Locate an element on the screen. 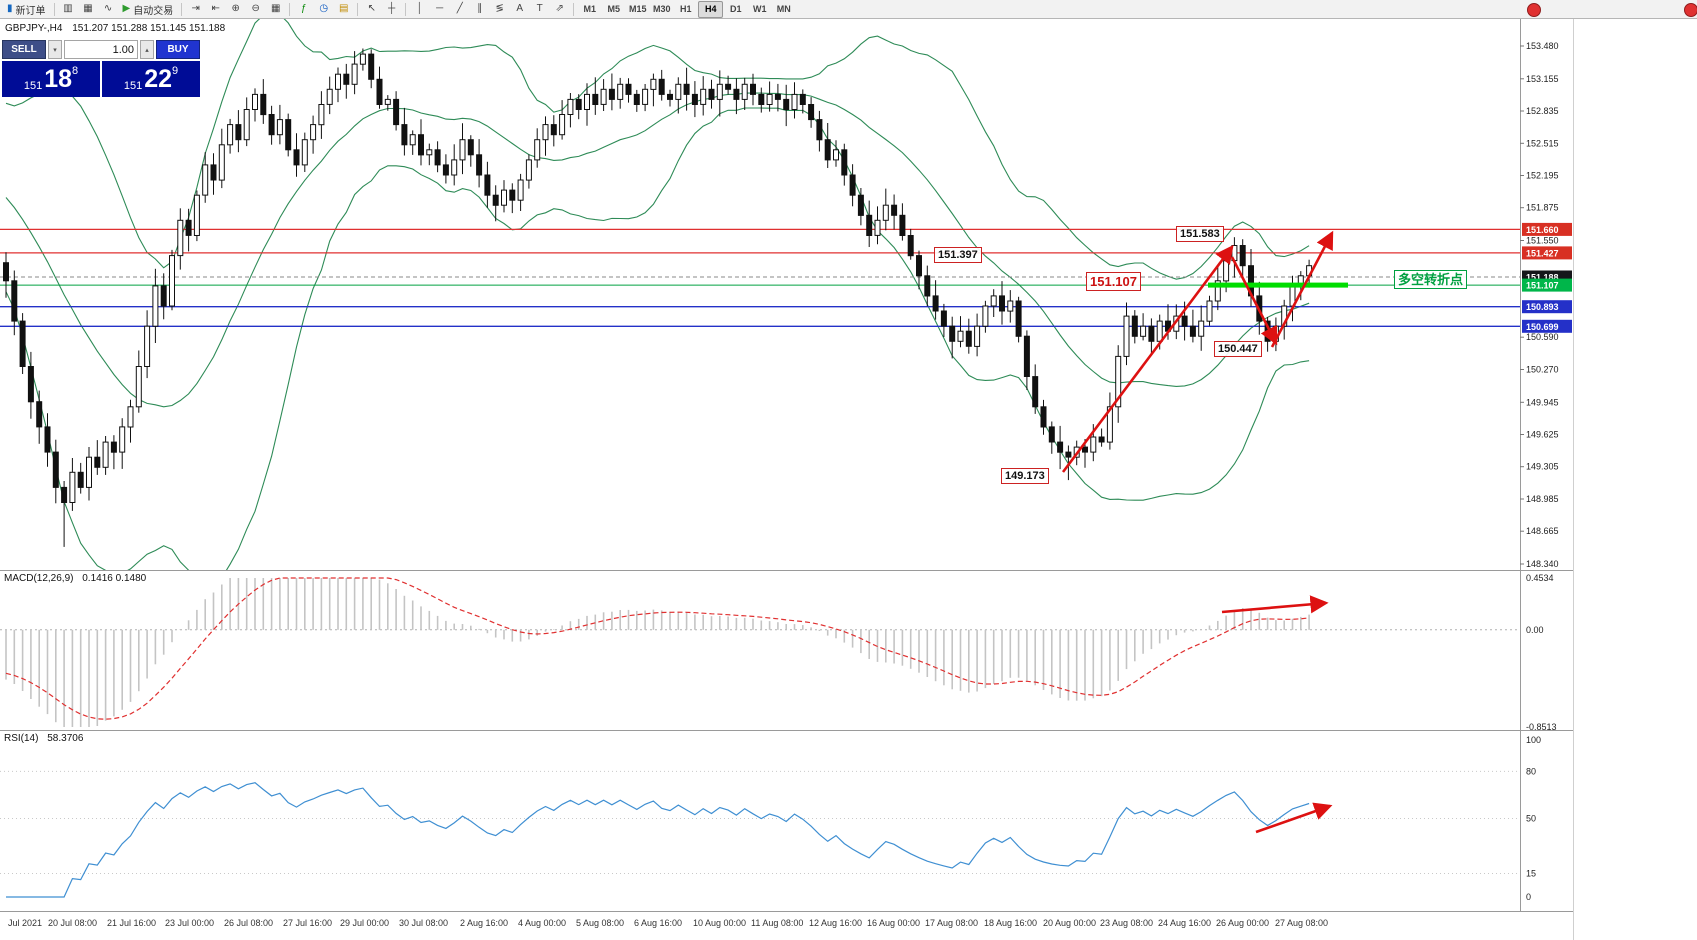  line-chart-button: ∿ is located at coordinates (108, 9).